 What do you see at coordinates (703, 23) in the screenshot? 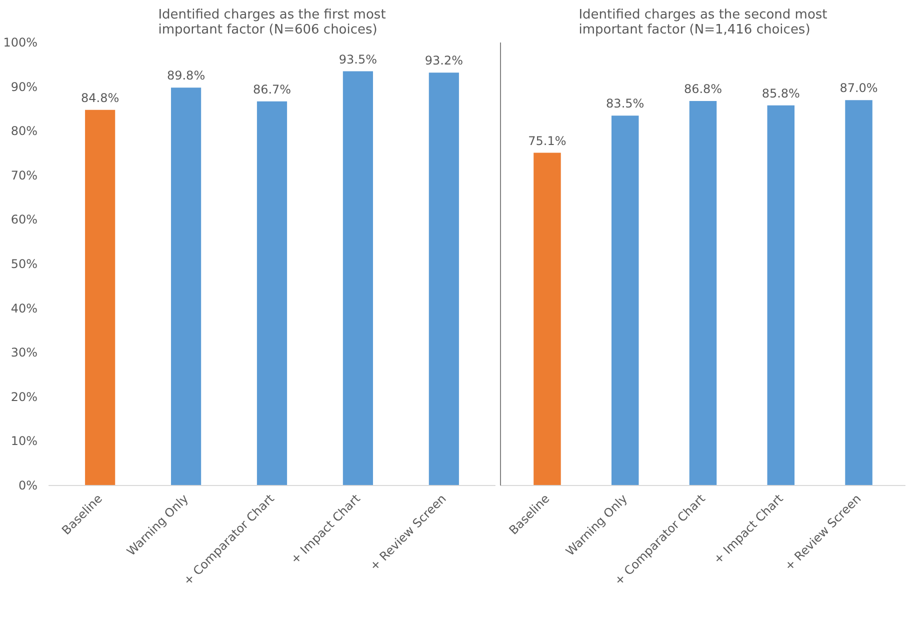
I see `chart-title: Identified charges as the second most important factor (N=1,416 choices)` at bounding box center [703, 23].